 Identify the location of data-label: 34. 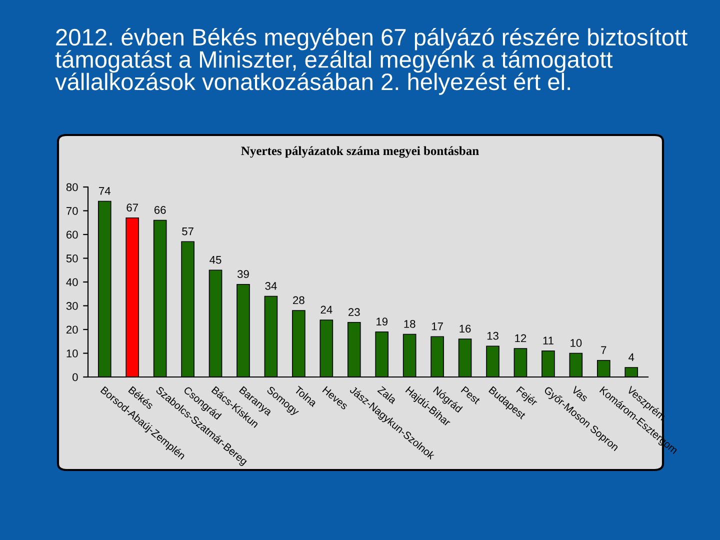
(271, 286).